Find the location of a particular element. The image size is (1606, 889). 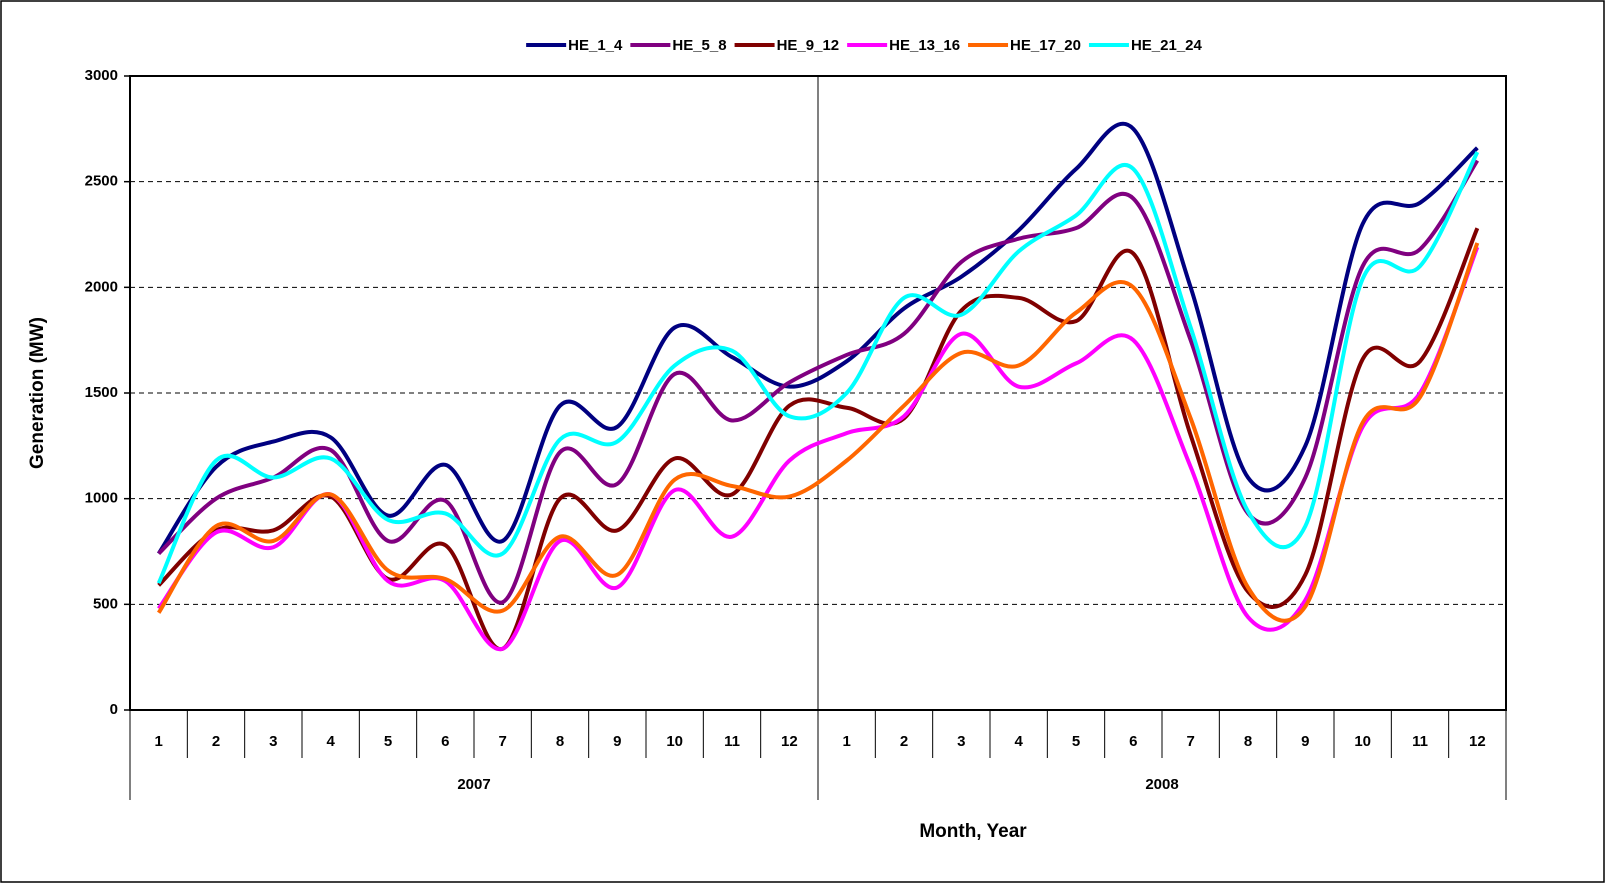

y-axis-title: Generation (MW) is located at coordinates (37, 393).